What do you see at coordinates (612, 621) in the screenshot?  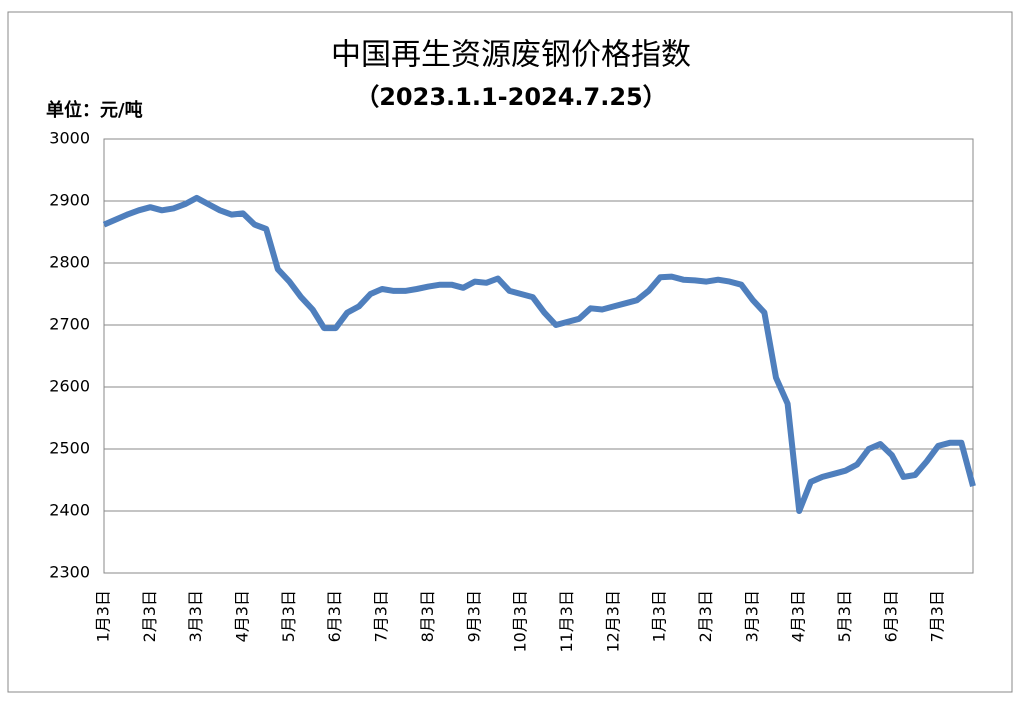 I see `x-tick-label: 12月3日` at bounding box center [612, 621].